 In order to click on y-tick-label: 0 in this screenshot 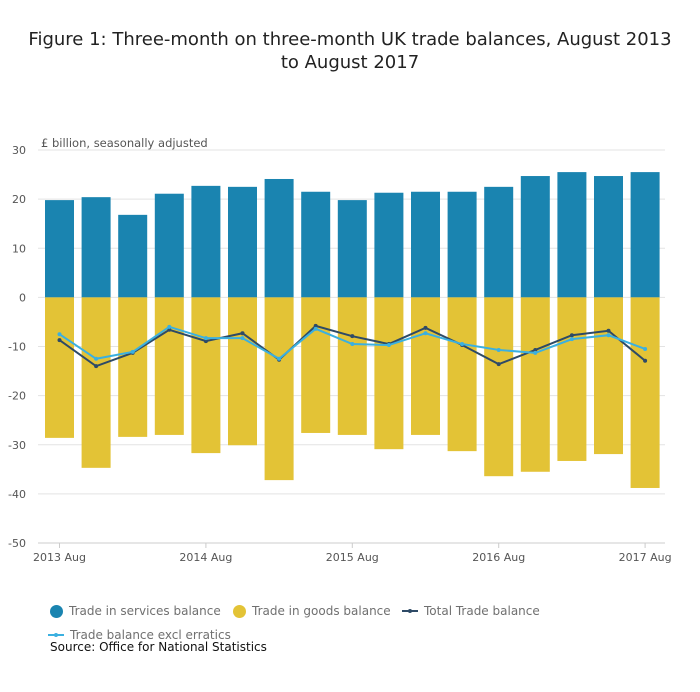, I will do `click(22, 297)`.